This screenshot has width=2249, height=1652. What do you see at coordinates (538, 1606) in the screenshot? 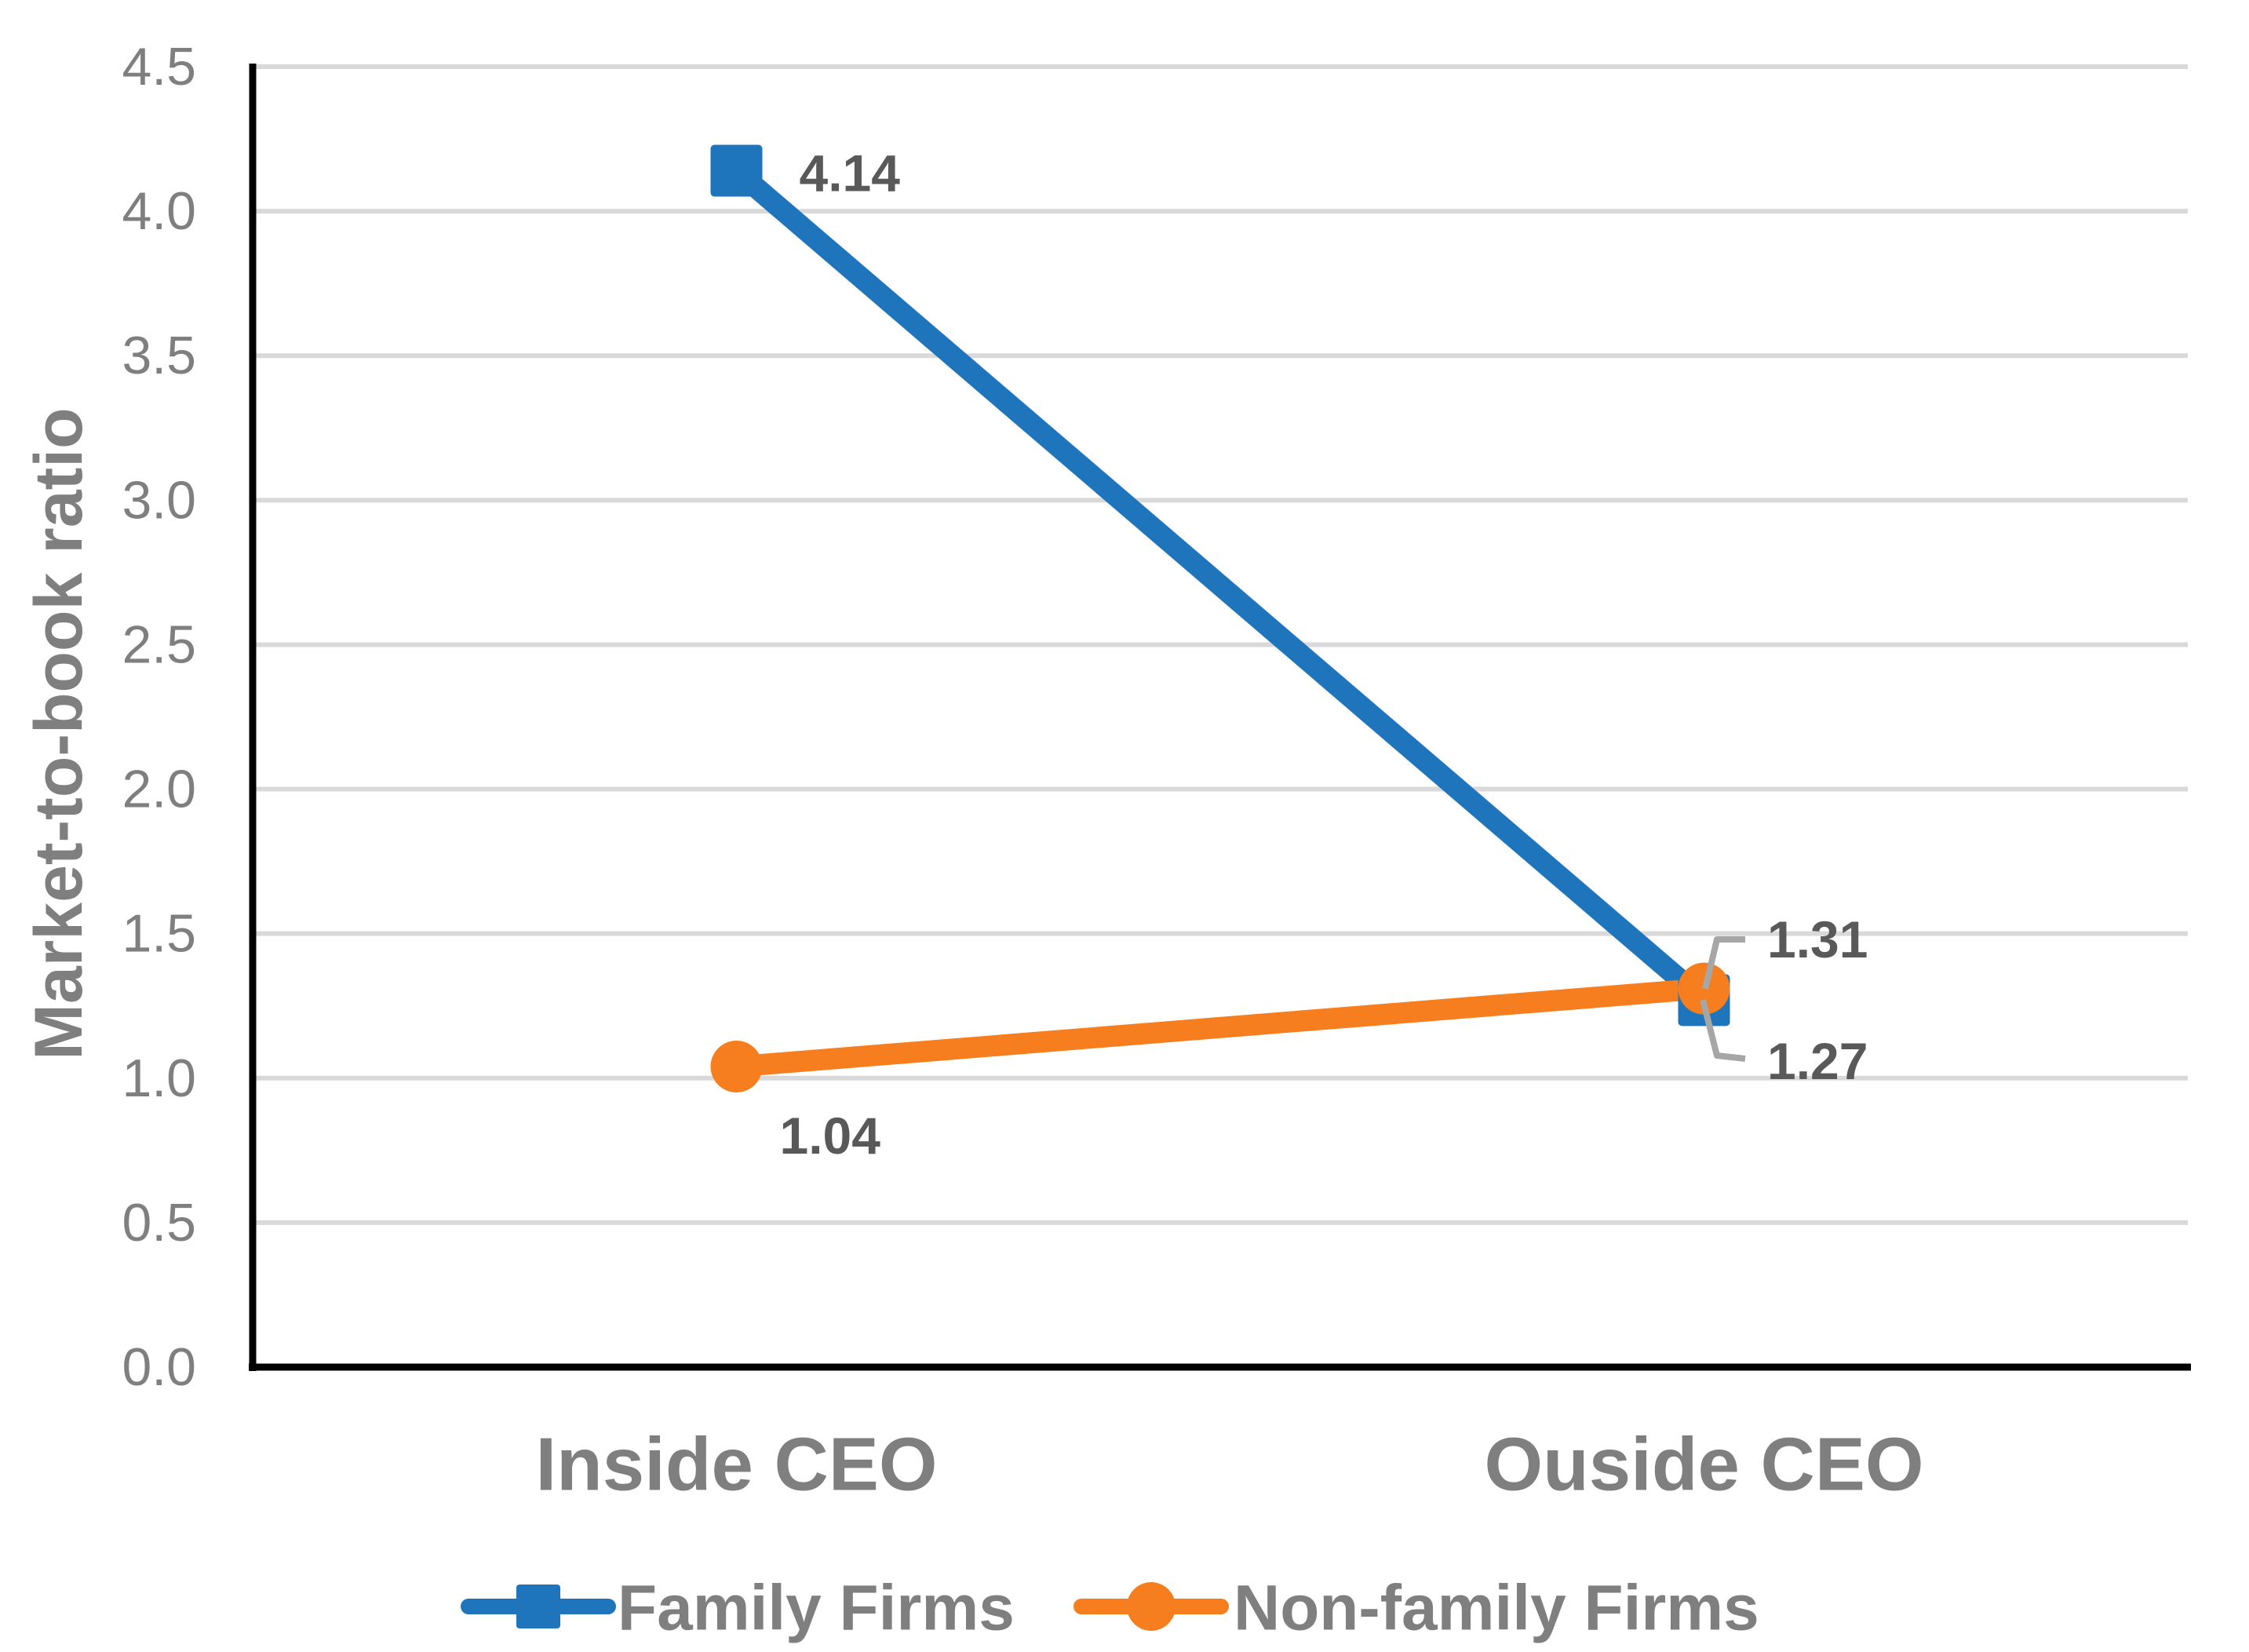
I see `legend-marker-square` at bounding box center [538, 1606].